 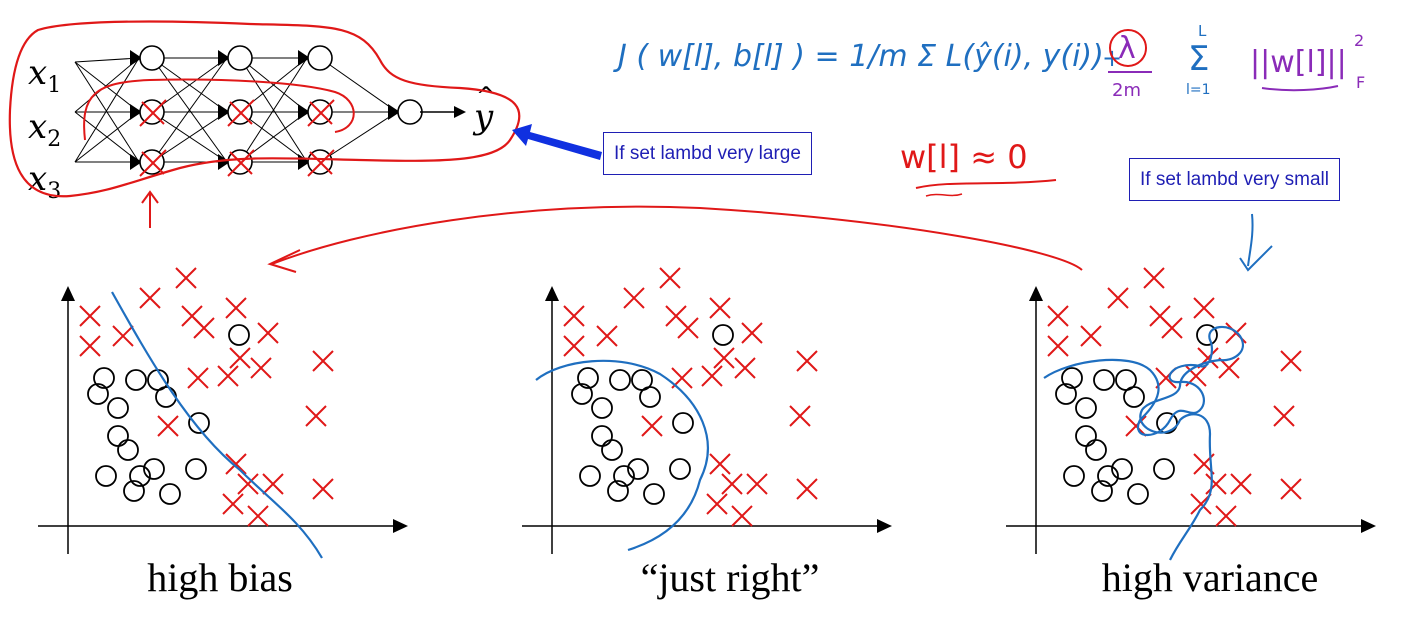 What do you see at coordinates (1256, 242) in the screenshot?
I see `blue-down-arrow` at bounding box center [1256, 242].